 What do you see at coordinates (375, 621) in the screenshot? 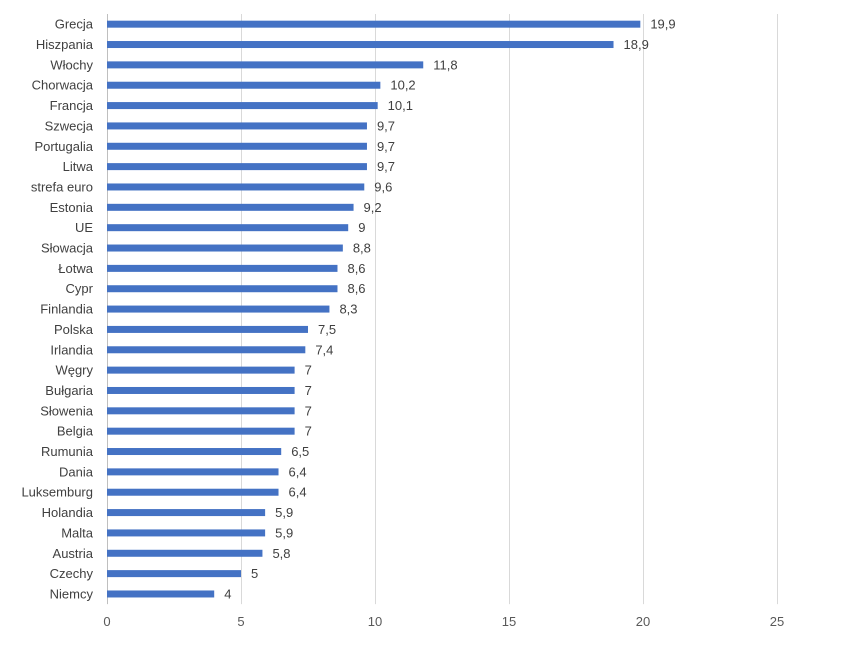
I see `x-tick-label: 10` at bounding box center [375, 621].